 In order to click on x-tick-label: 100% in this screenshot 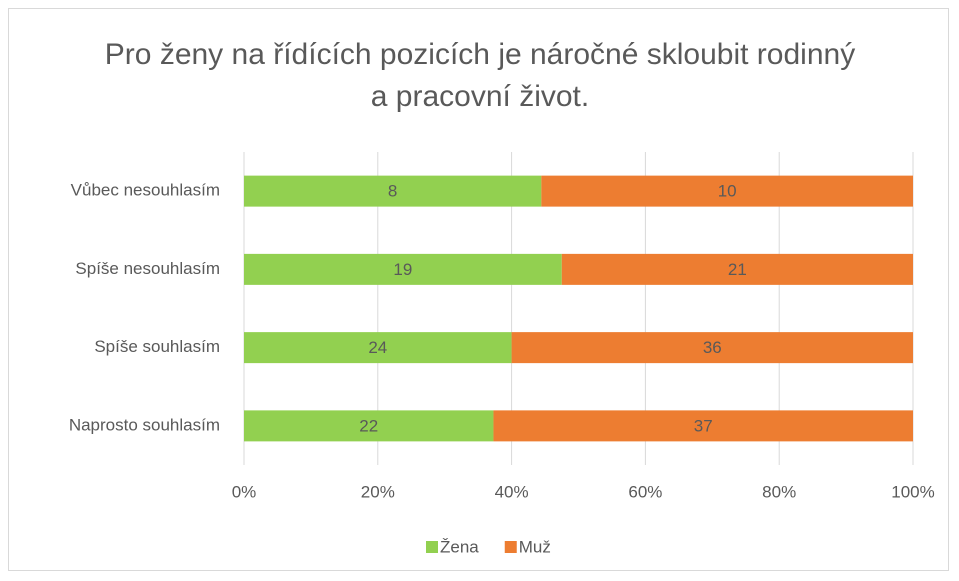, I will do `click(912, 491)`.